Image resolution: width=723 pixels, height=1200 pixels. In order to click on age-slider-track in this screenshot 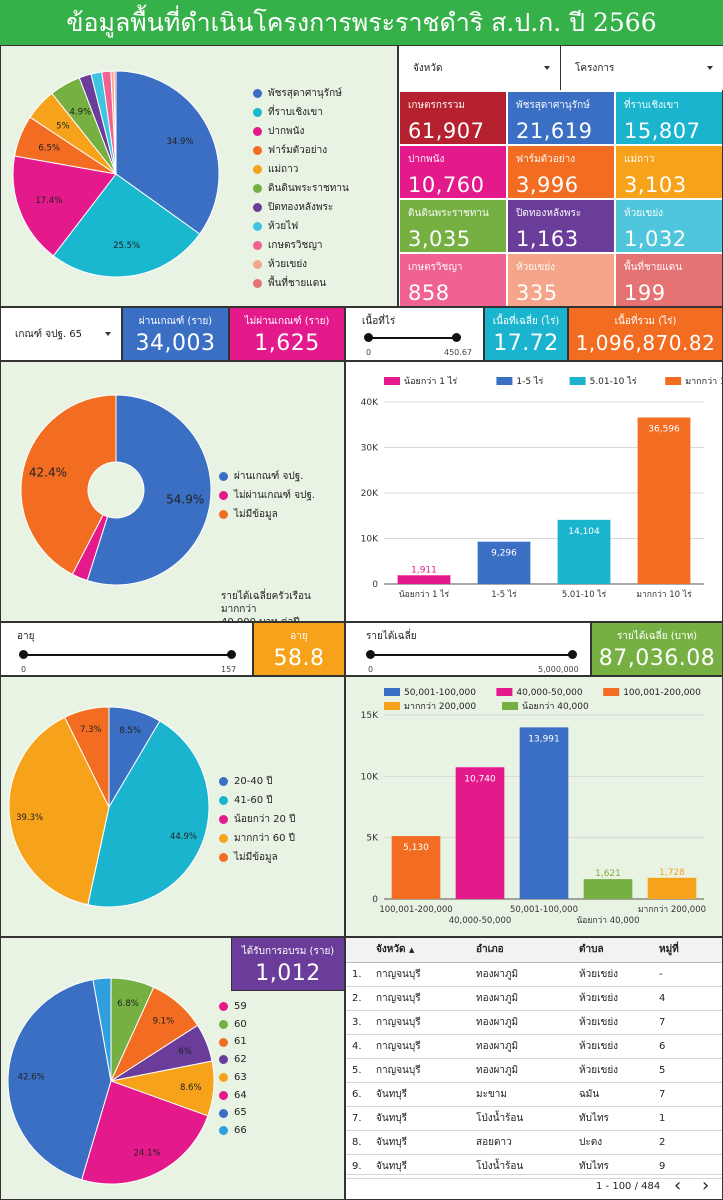, I will do `click(127, 655)`.